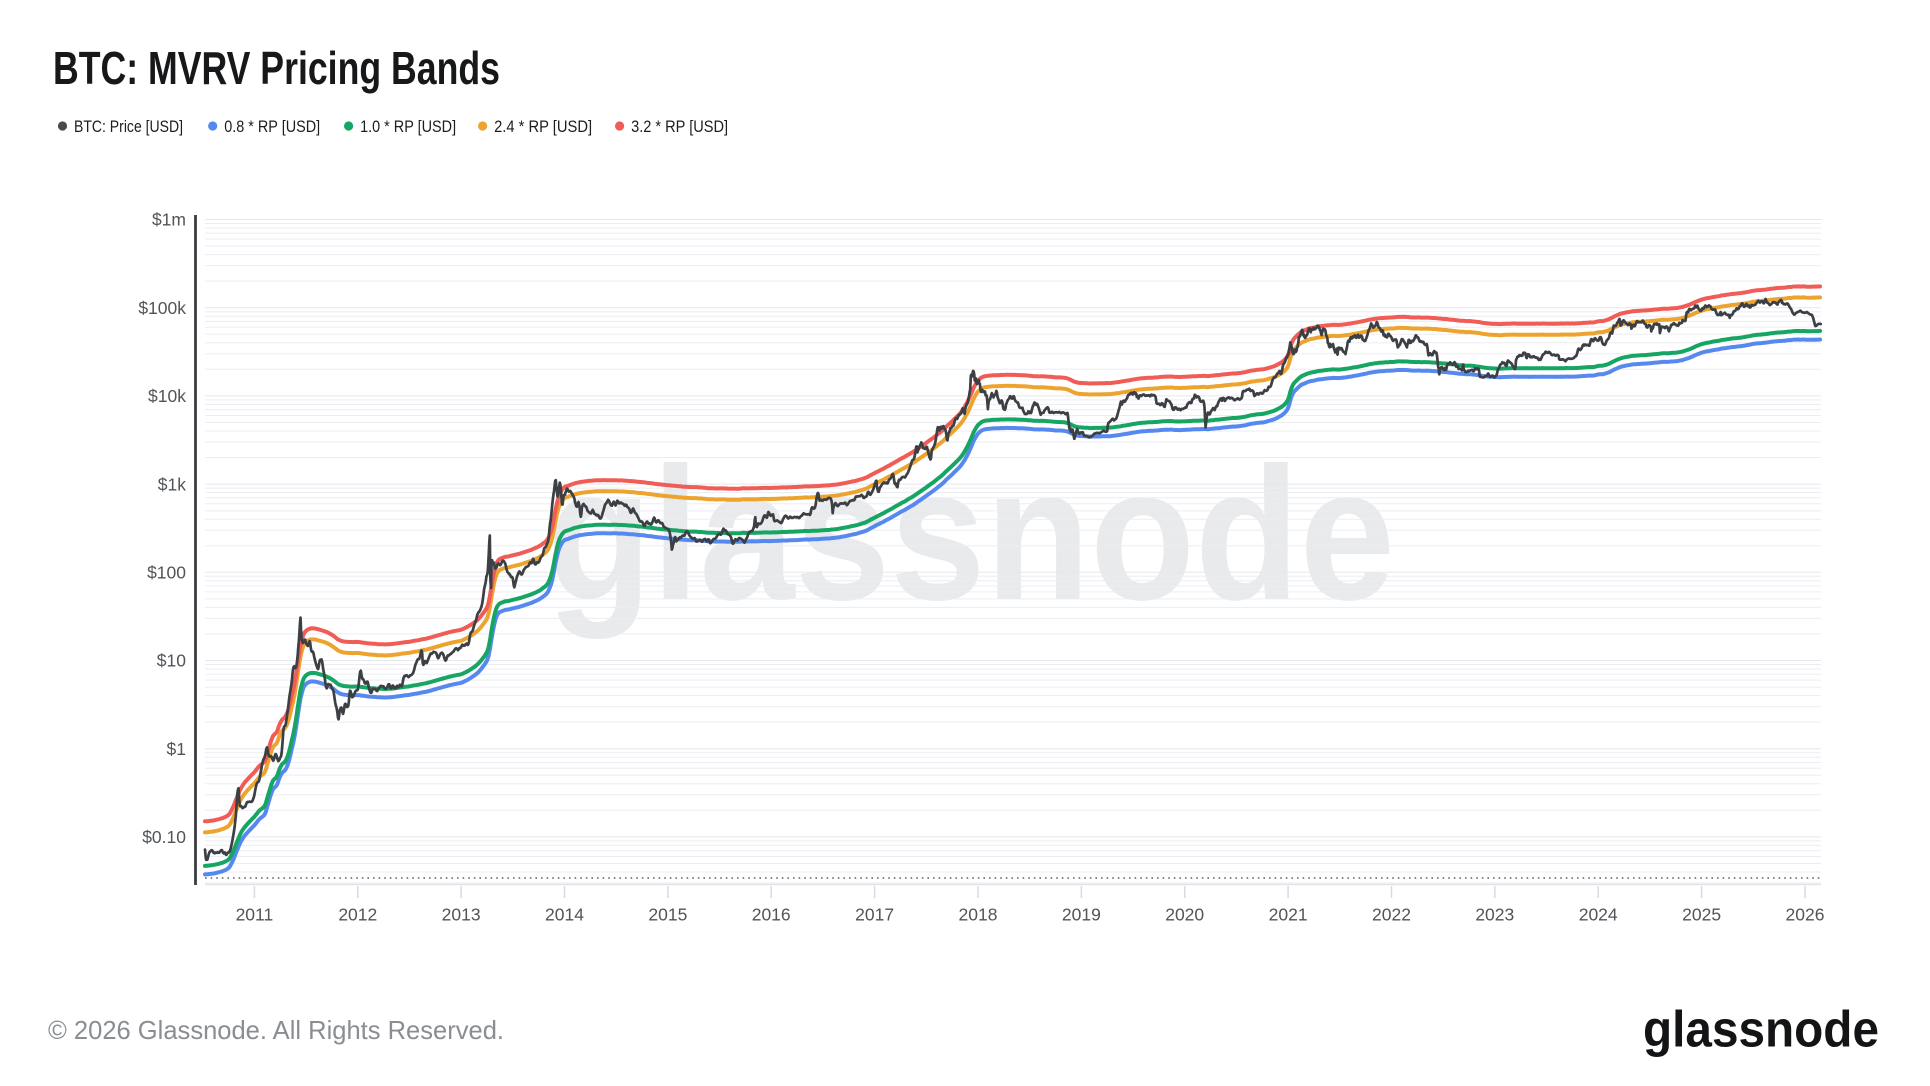 The width and height of the screenshot is (1930, 1086). I want to click on svg-text: 3.2 * RP [USD], so click(679, 127).